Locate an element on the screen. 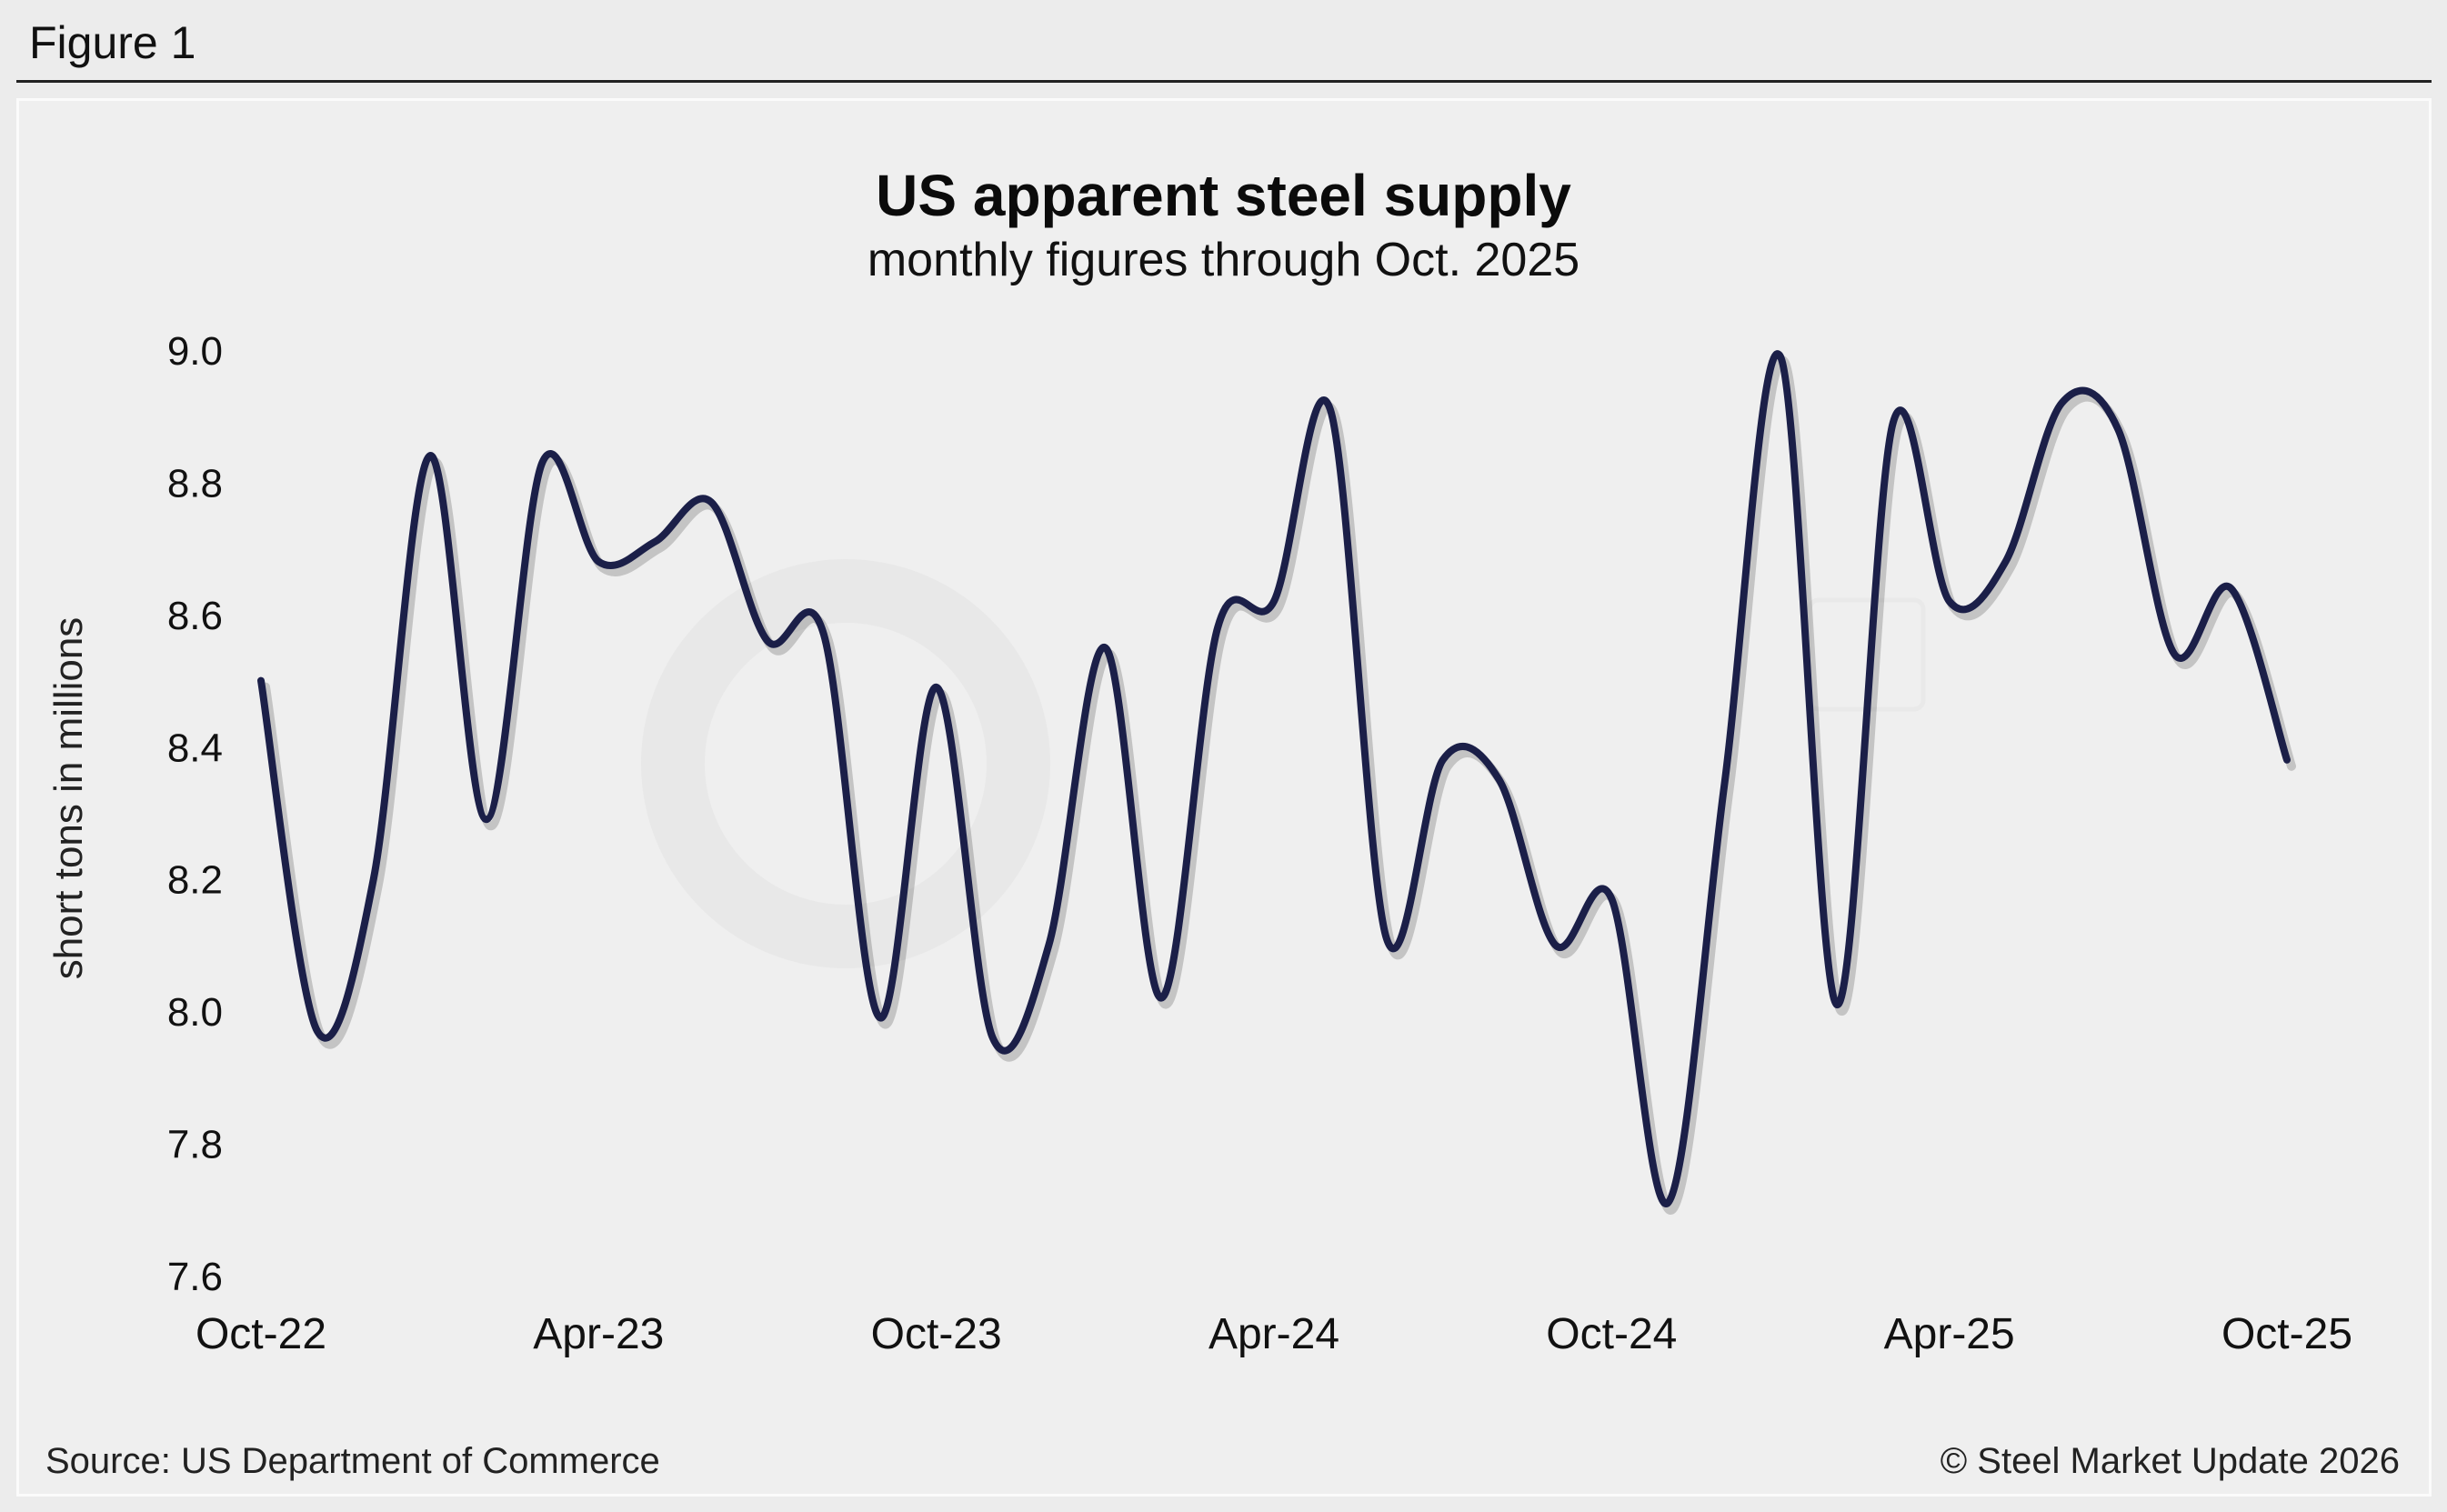 The height and width of the screenshot is (1512, 2447). y-axis-ticks: 9.0 8.8 8.6 8.4 8.2 8.0 7.8 7.6 is located at coordinates (195, 814).